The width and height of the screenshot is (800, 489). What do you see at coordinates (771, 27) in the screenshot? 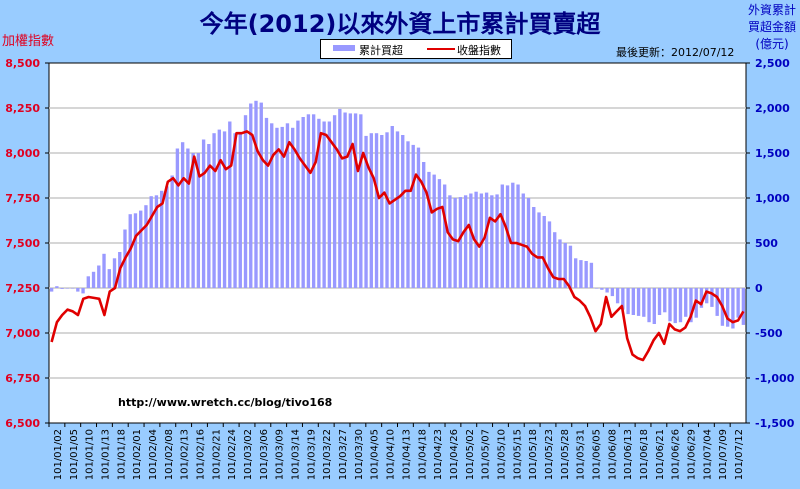
I see `right-axis-label-text: 外資累計 買超金額 (億元)` at bounding box center [771, 27].